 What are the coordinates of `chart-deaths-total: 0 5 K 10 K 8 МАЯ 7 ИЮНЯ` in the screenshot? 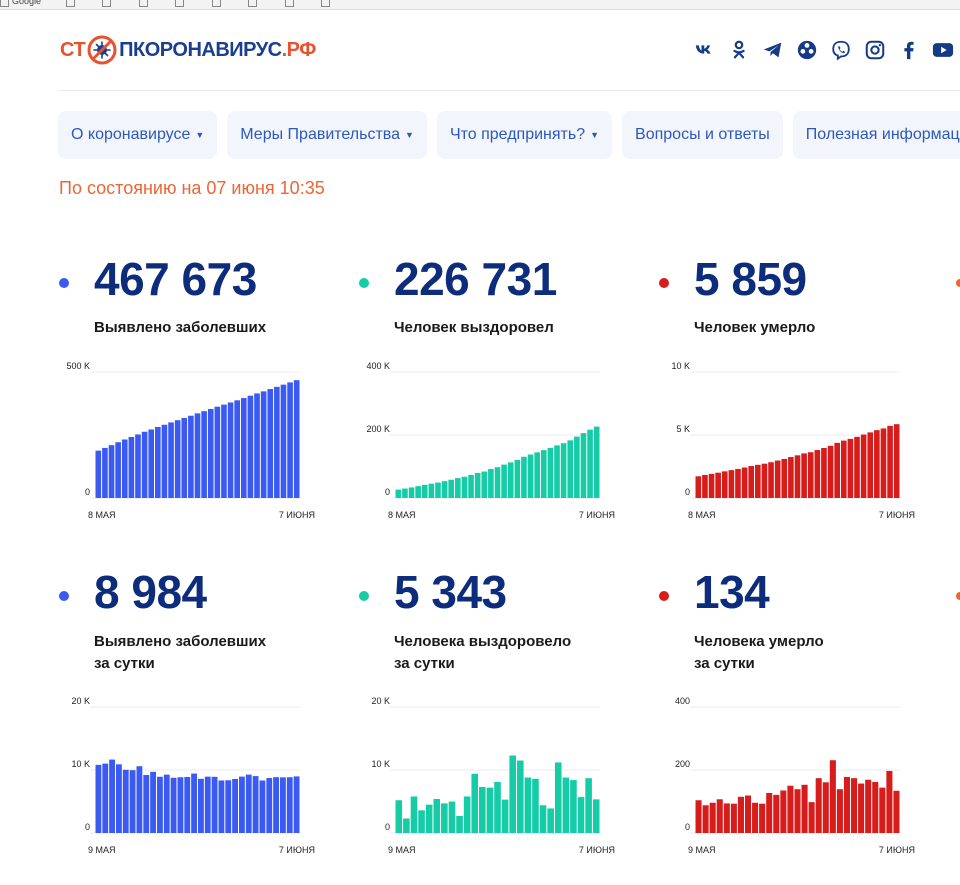 It's located at (787, 445).